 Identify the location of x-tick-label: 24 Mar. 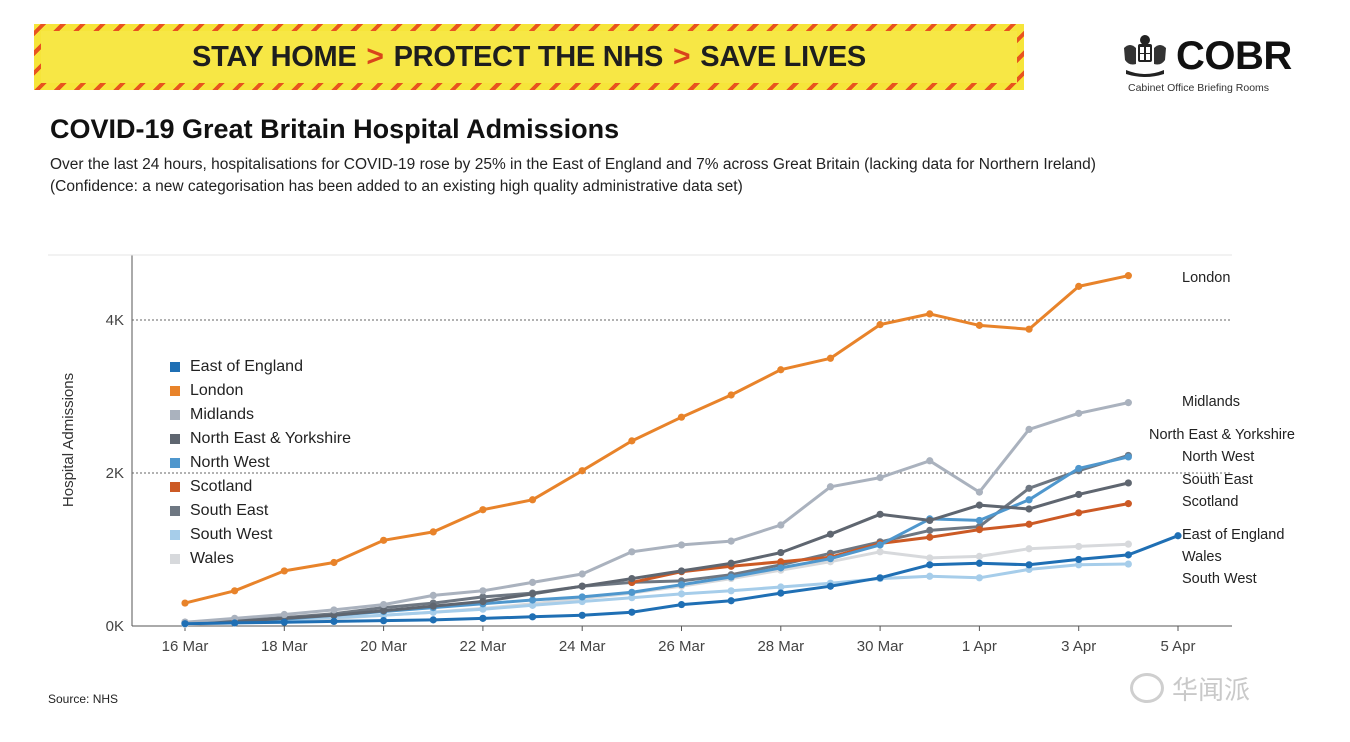
(582, 646).